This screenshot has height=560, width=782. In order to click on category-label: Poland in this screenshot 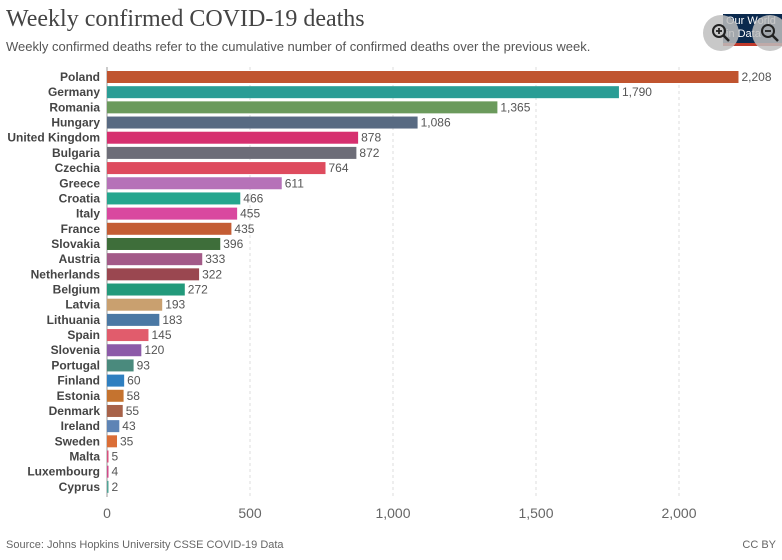, I will do `click(80, 77)`.